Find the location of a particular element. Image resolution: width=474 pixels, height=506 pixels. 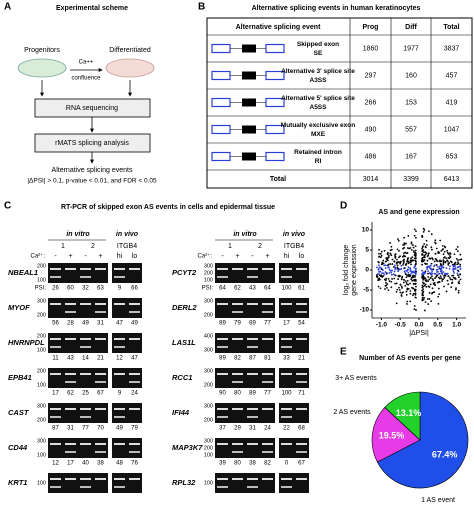

event-name: Retained intron is located at coordinates (318, 152).